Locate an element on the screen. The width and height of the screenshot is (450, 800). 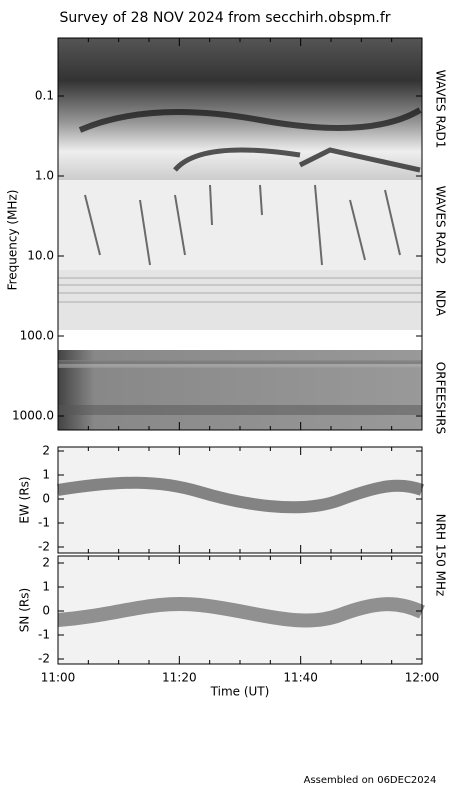
y-tick-label: 10.0 is located at coordinates (40, 256).